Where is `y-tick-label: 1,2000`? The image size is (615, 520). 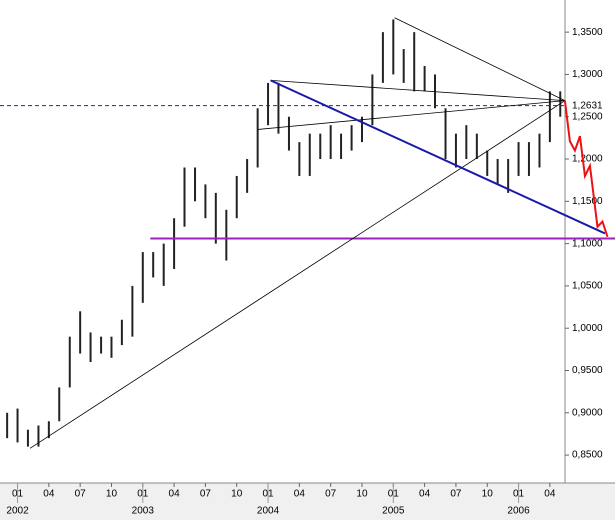
y-tick-label: 1,2000 is located at coordinates (587, 159).